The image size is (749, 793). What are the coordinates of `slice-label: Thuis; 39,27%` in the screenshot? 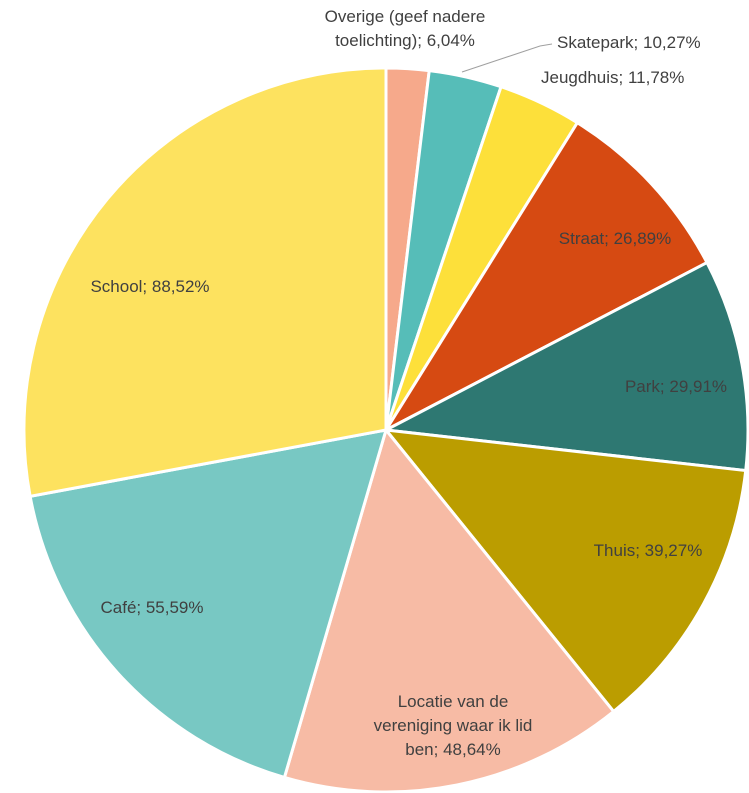 It's located at (648, 550).